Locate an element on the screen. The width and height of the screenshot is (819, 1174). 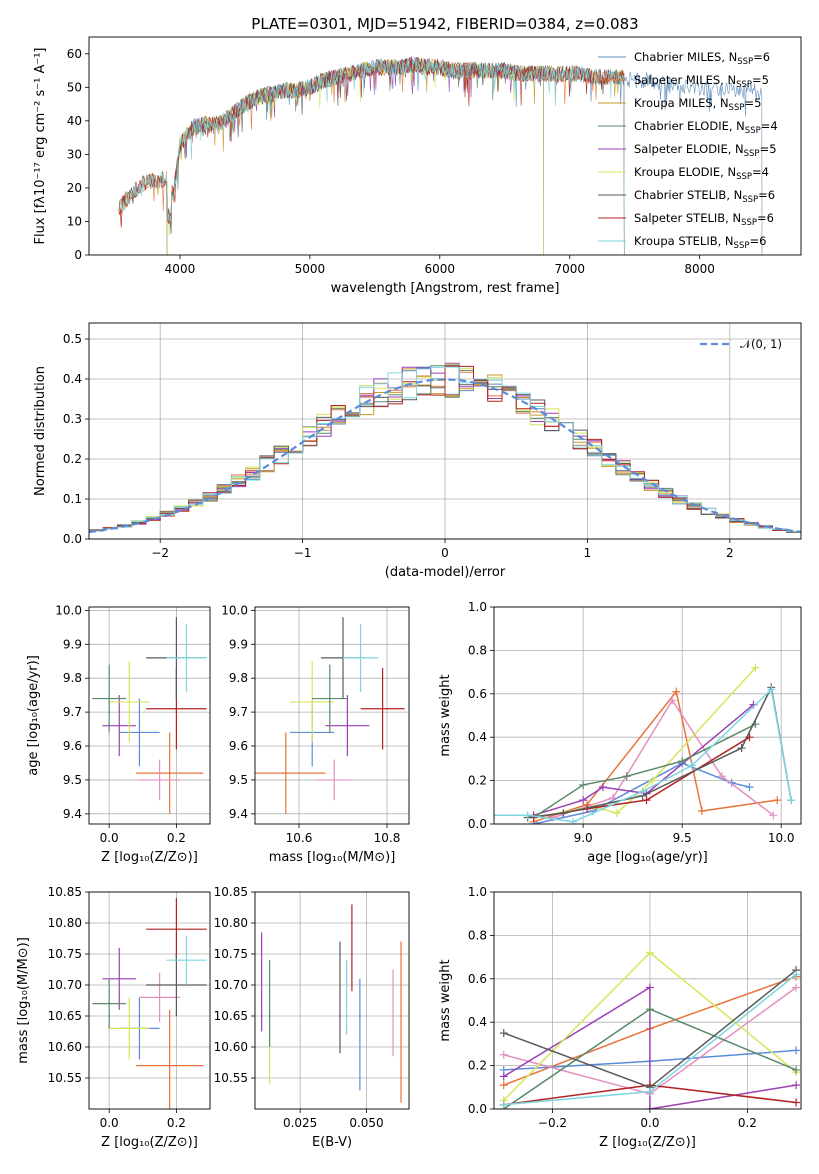
y-tick-label: 9.7 is located at coordinates (72, 712).